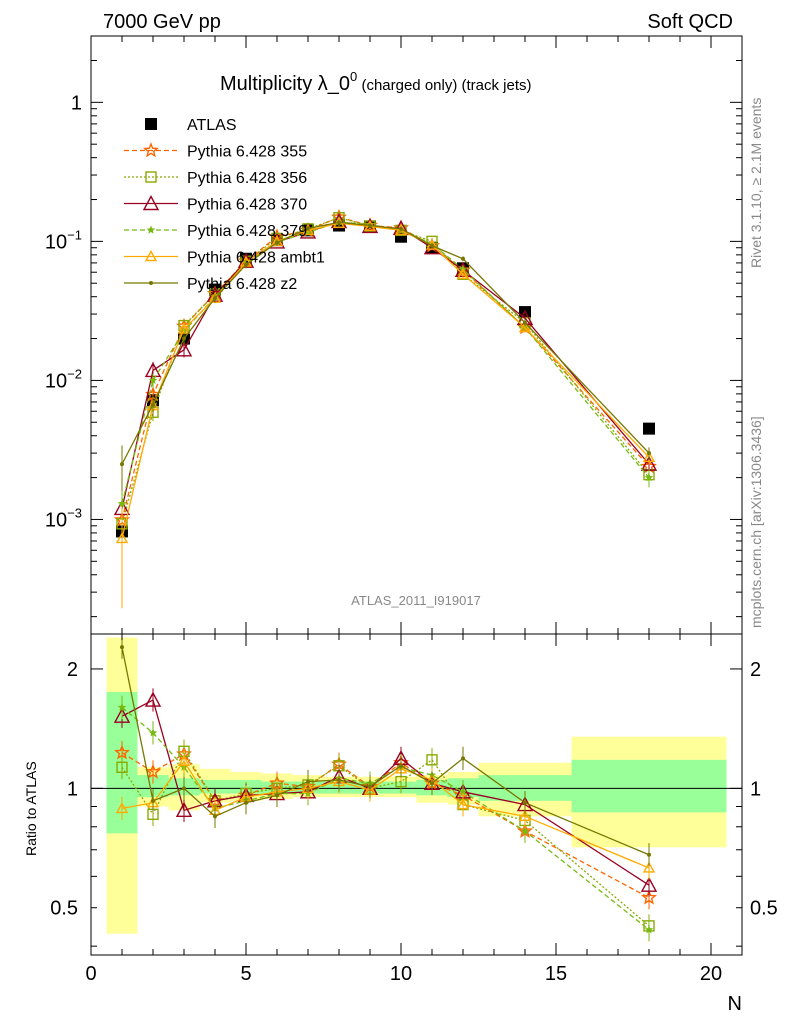 This screenshot has width=786, height=1024. What do you see at coordinates (72, 789) in the screenshot?
I see `y-tick-label-ratio-left: 1` at bounding box center [72, 789].